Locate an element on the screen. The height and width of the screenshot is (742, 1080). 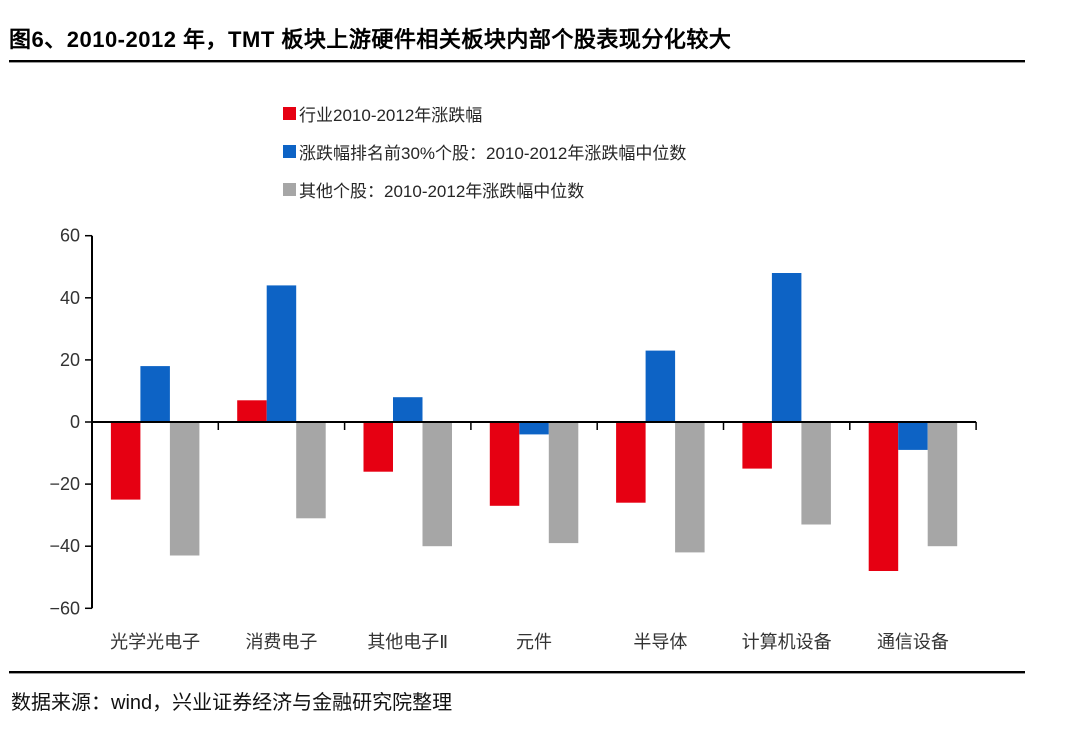
legend-item-industry: 行业2010-2012年涨跌幅 is located at coordinates (484, 114).